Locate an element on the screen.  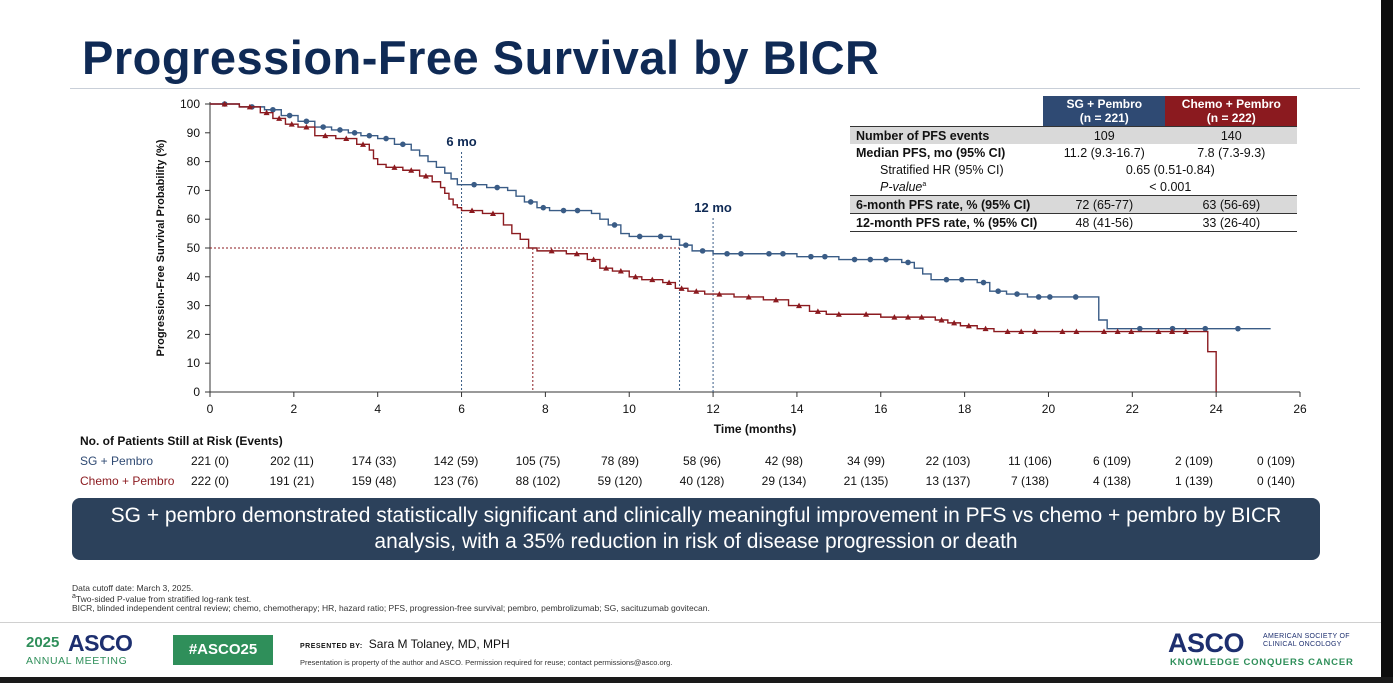
risk-cell-chemo: 1 (139) is located at coordinates (1194, 481).